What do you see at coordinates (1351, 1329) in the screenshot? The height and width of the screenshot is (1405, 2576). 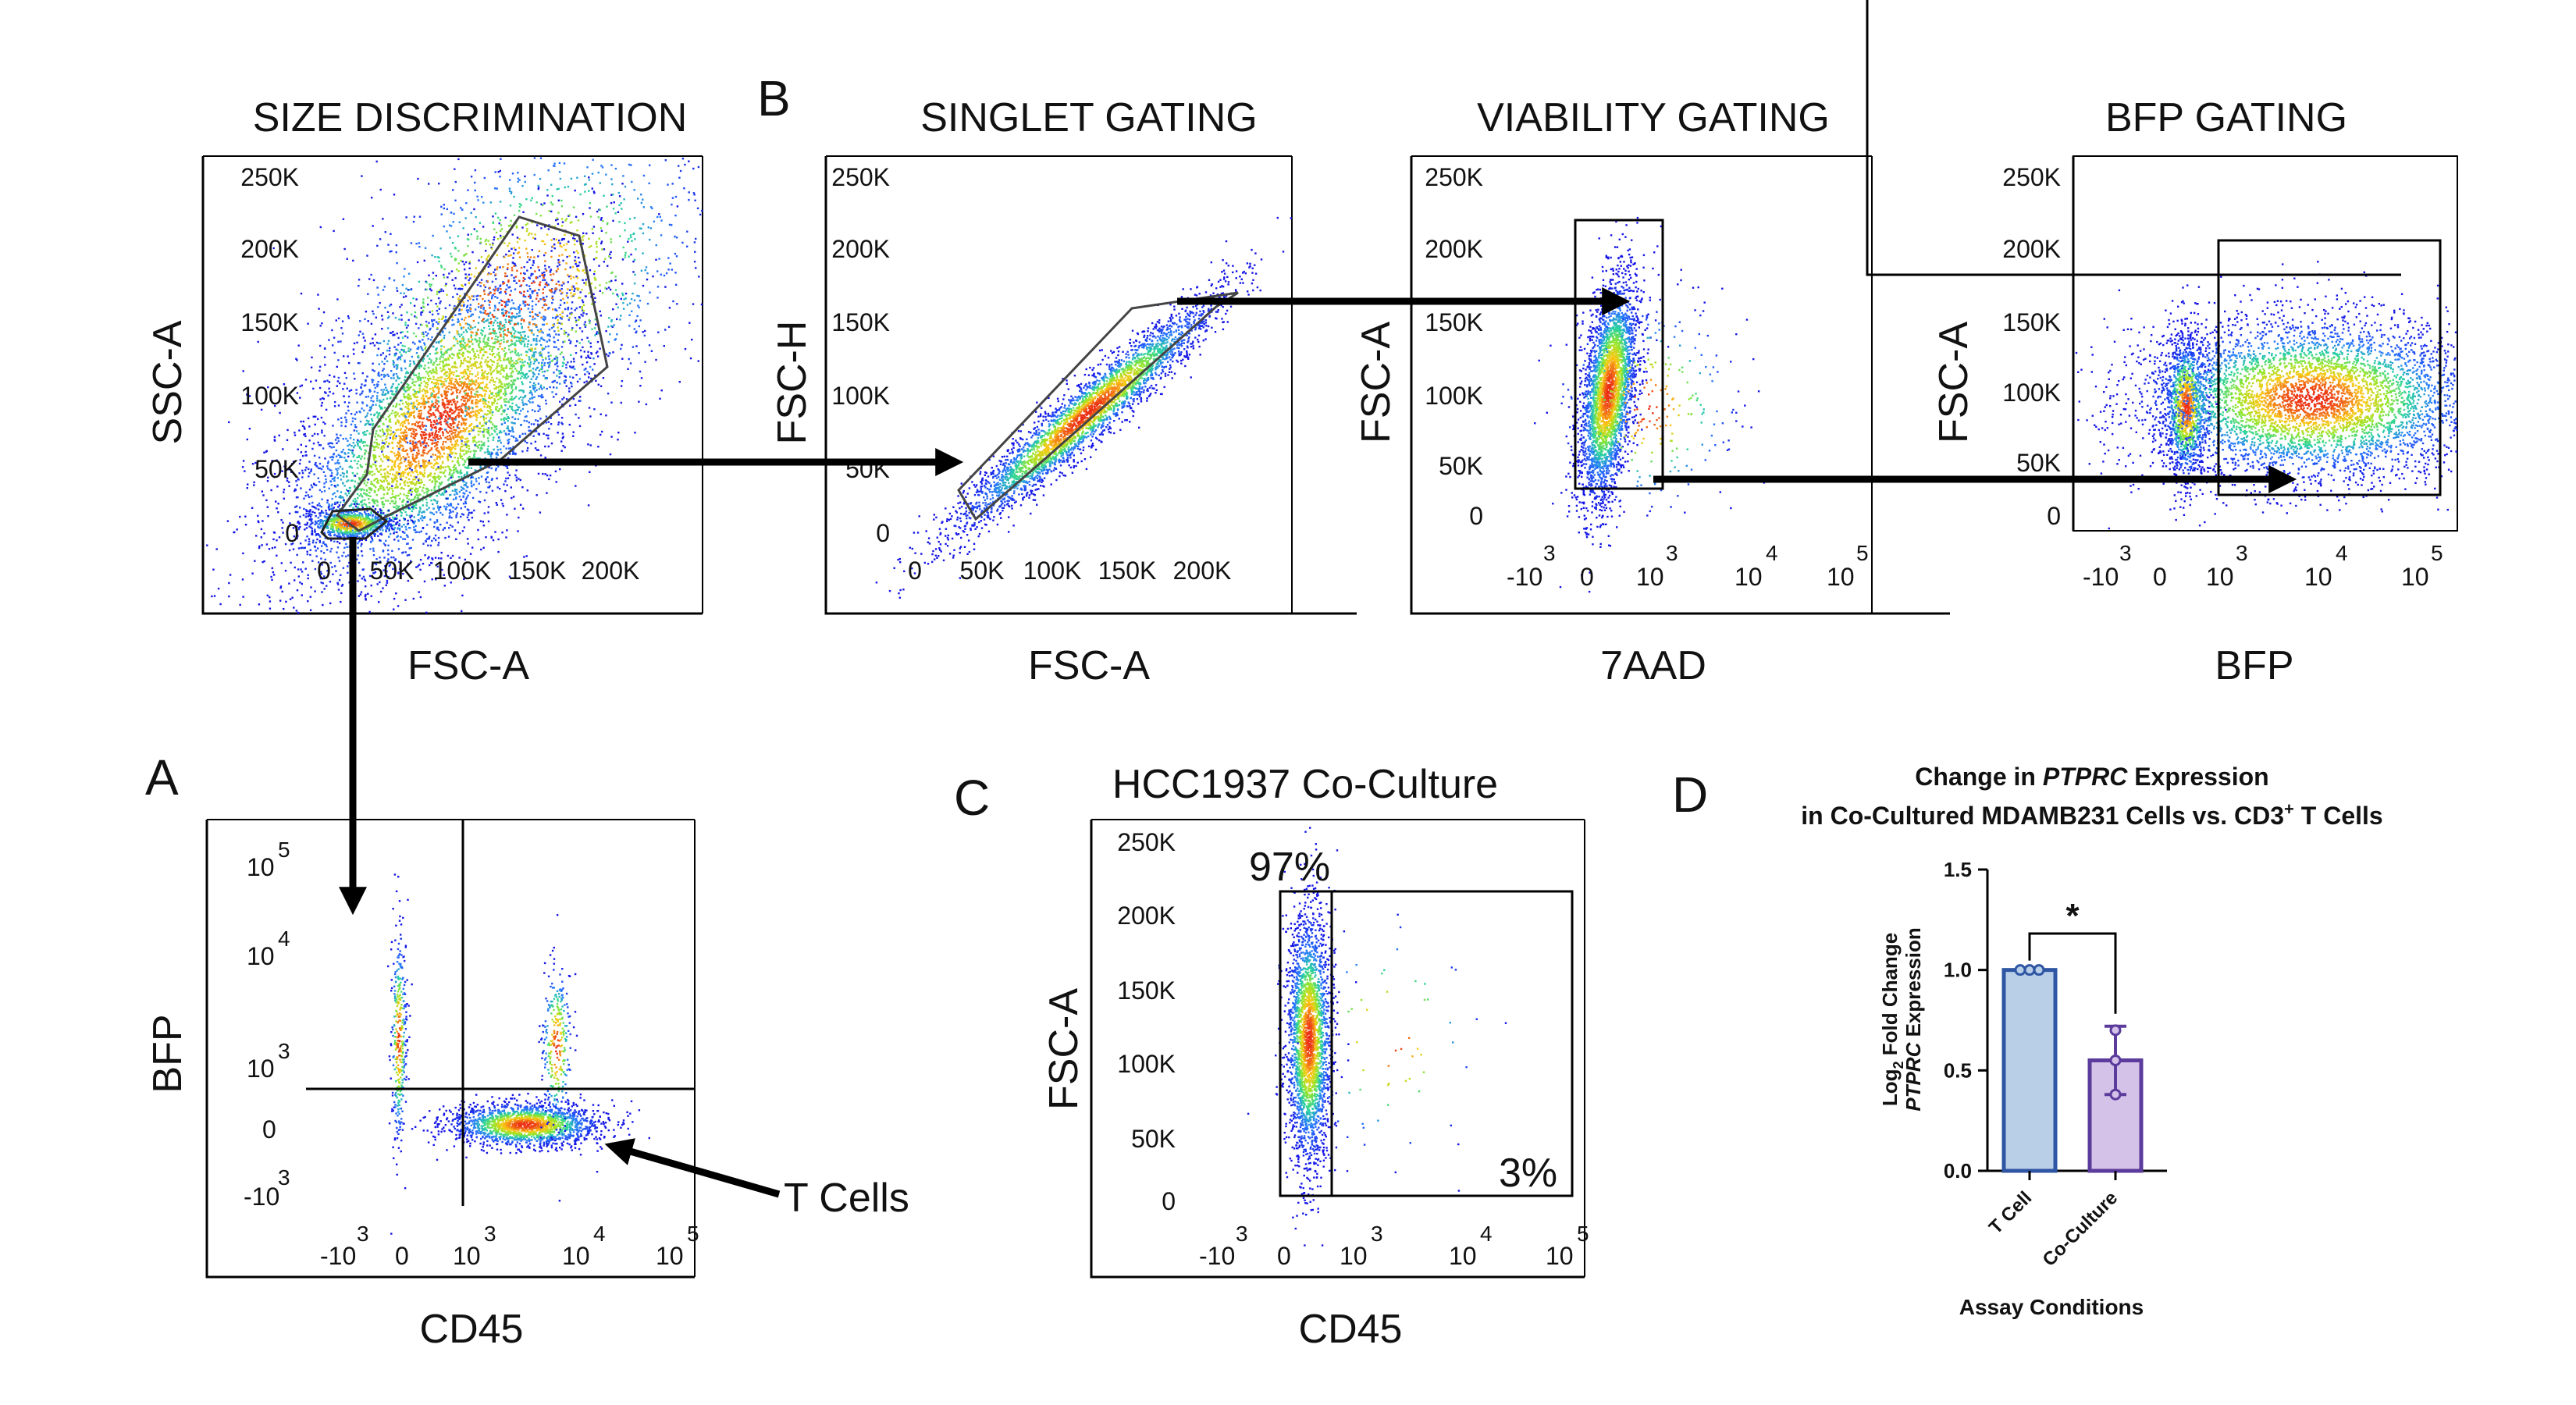 I see `x-axis-label: CD45` at bounding box center [1351, 1329].